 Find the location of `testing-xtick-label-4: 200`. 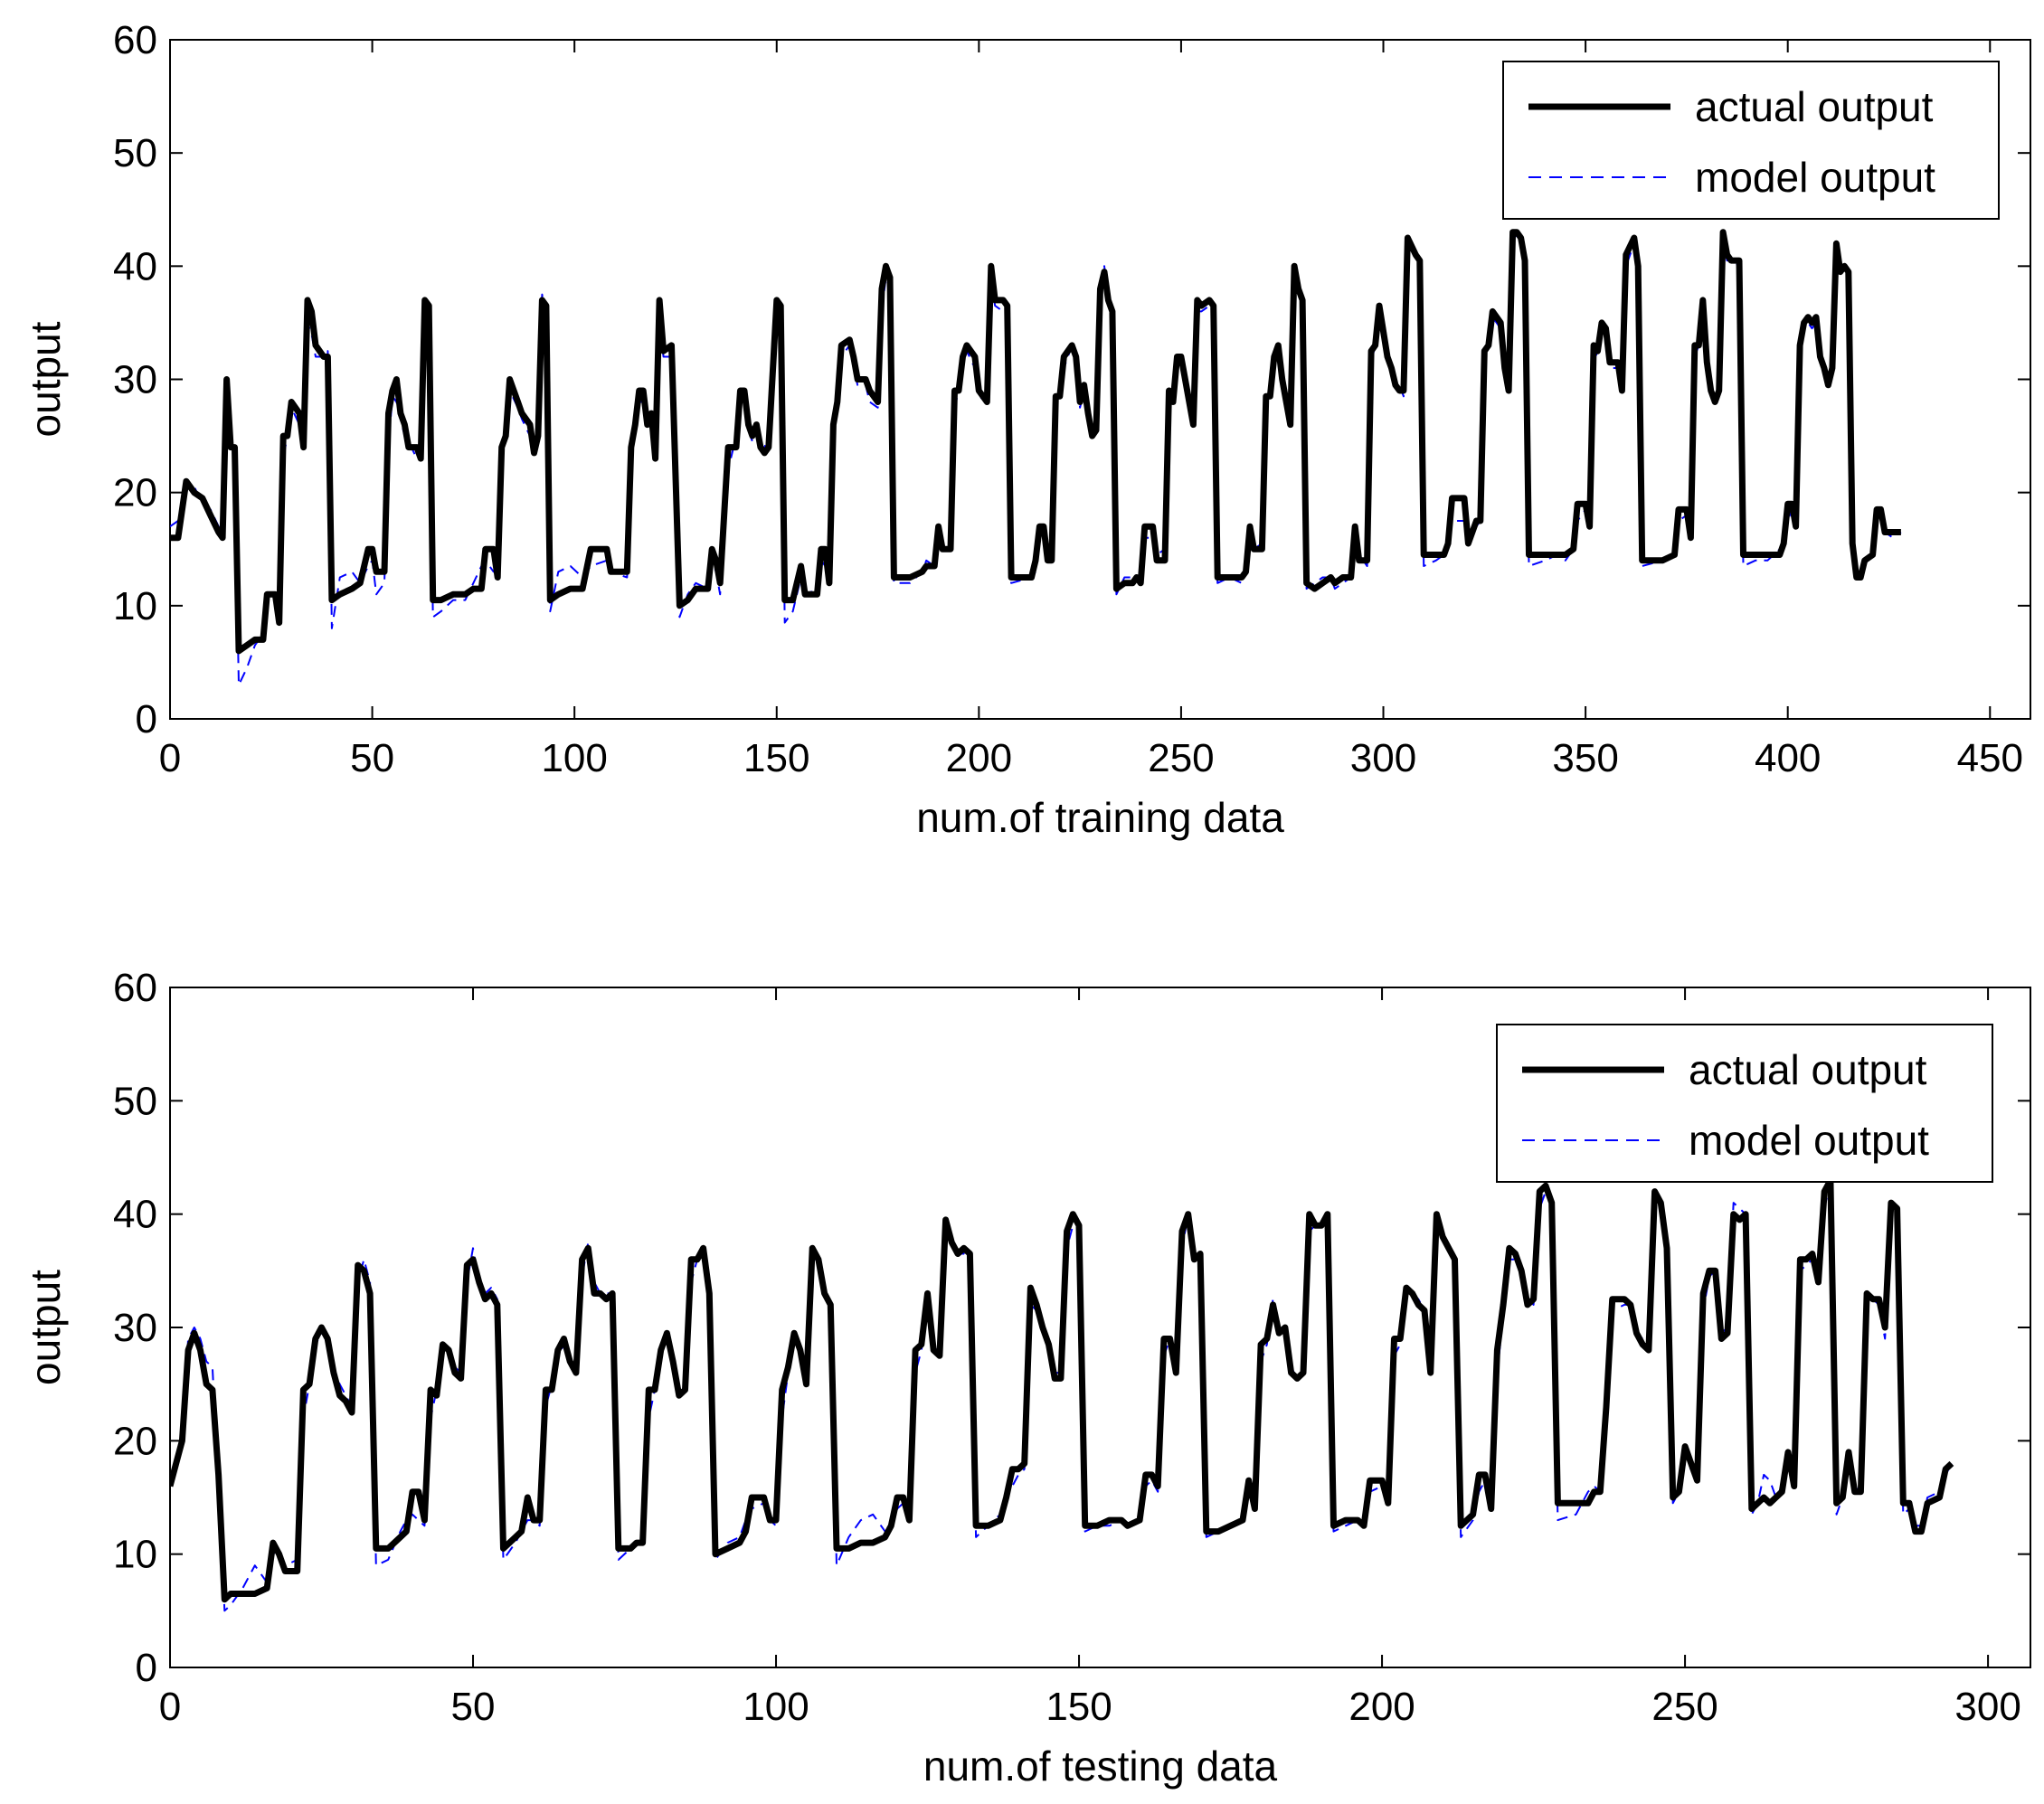

testing-xtick-label-4: 200 is located at coordinates (1382, 1707).